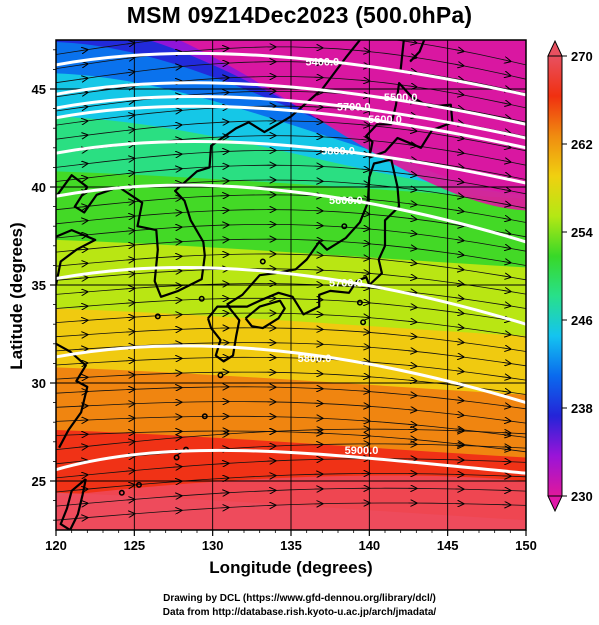 The height and width of the screenshot is (625, 599). What do you see at coordinates (582, 320) in the screenshot?
I see `colorbar-tick-label: 246` at bounding box center [582, 320].